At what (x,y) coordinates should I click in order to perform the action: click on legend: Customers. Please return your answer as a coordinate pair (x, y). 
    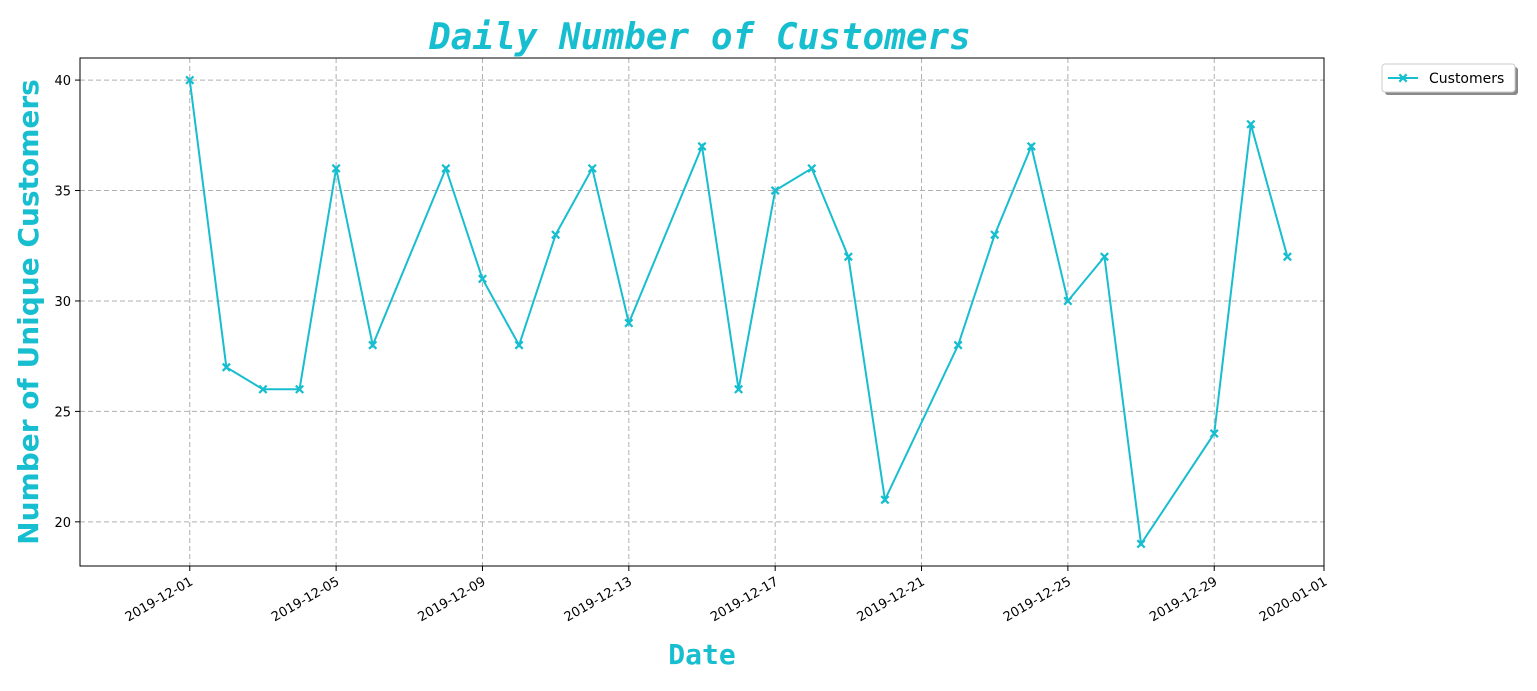
    Looking at the image, I should click on (1449, 79).